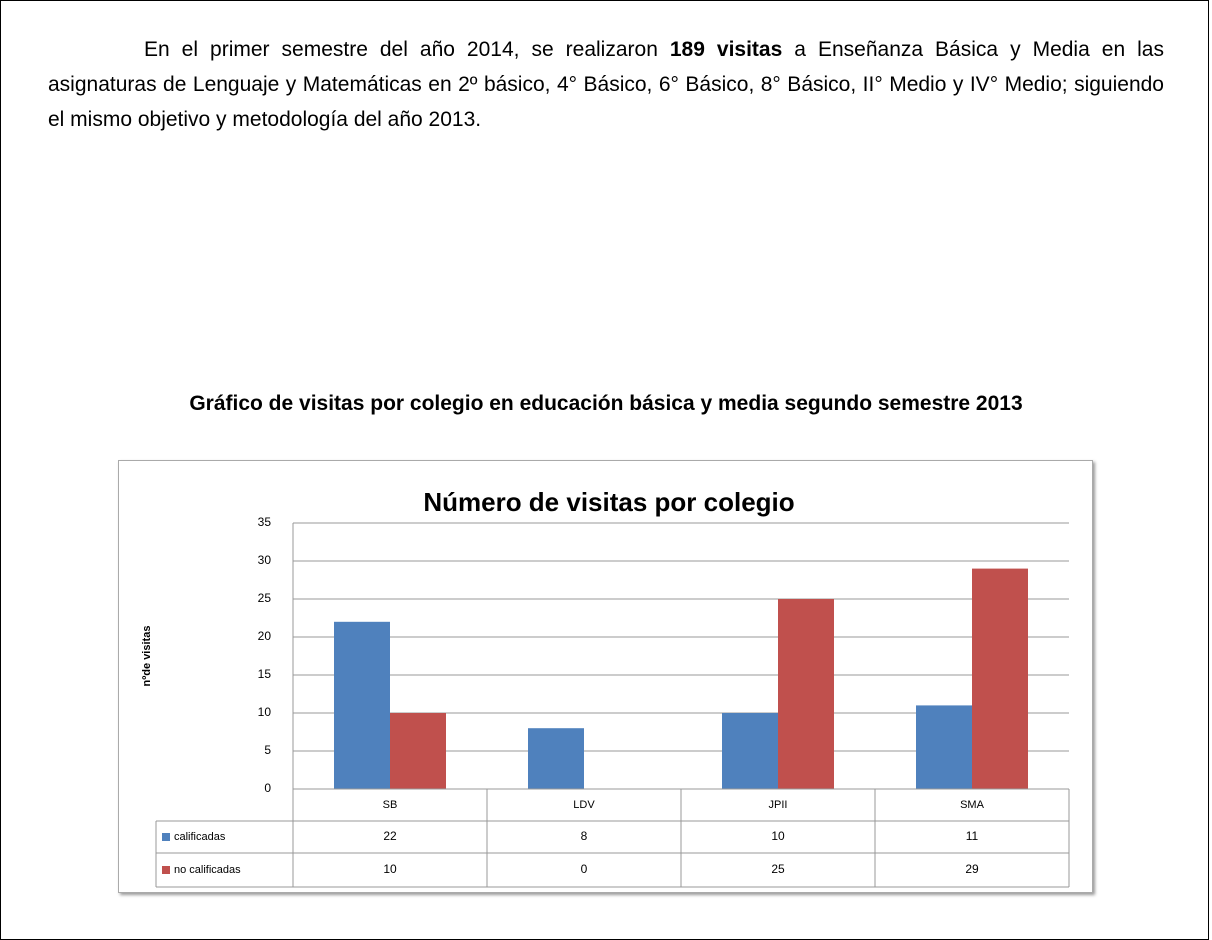 The image size is (1212, 940). I want to click on y-tick-label: 20, so click(265, 636).